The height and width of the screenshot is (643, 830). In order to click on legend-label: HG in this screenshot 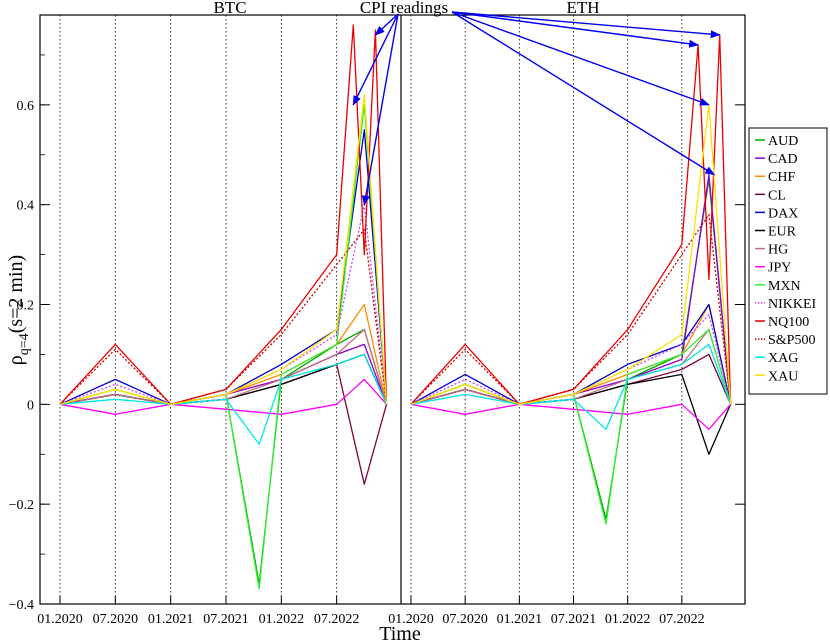, I will do `click(778, 250)`.